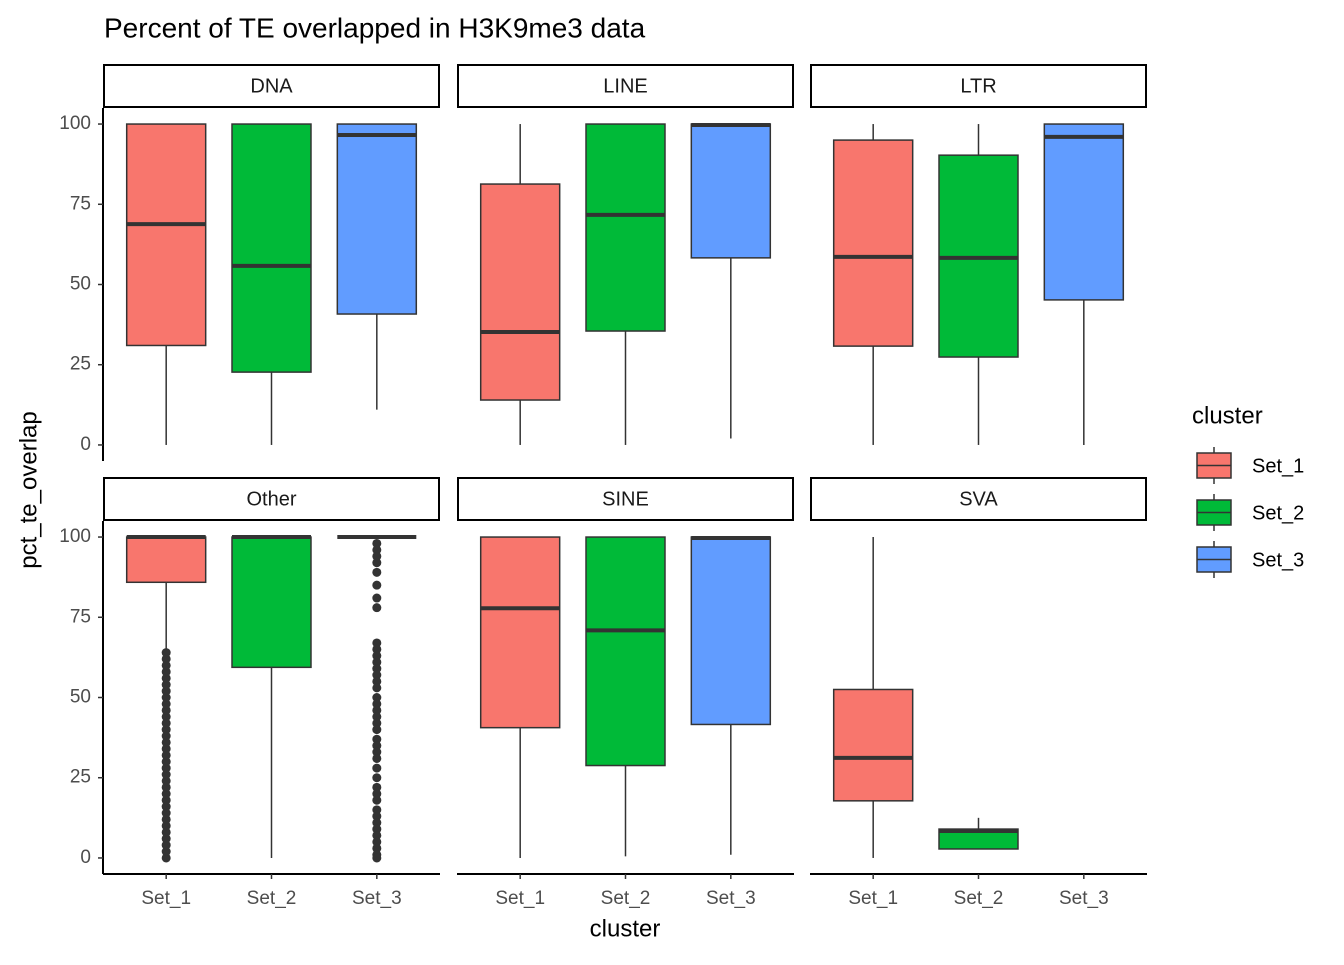 This screenshot has height=965, width=1344. I want to click on legend-label: Set_1, so click(1278, 466).